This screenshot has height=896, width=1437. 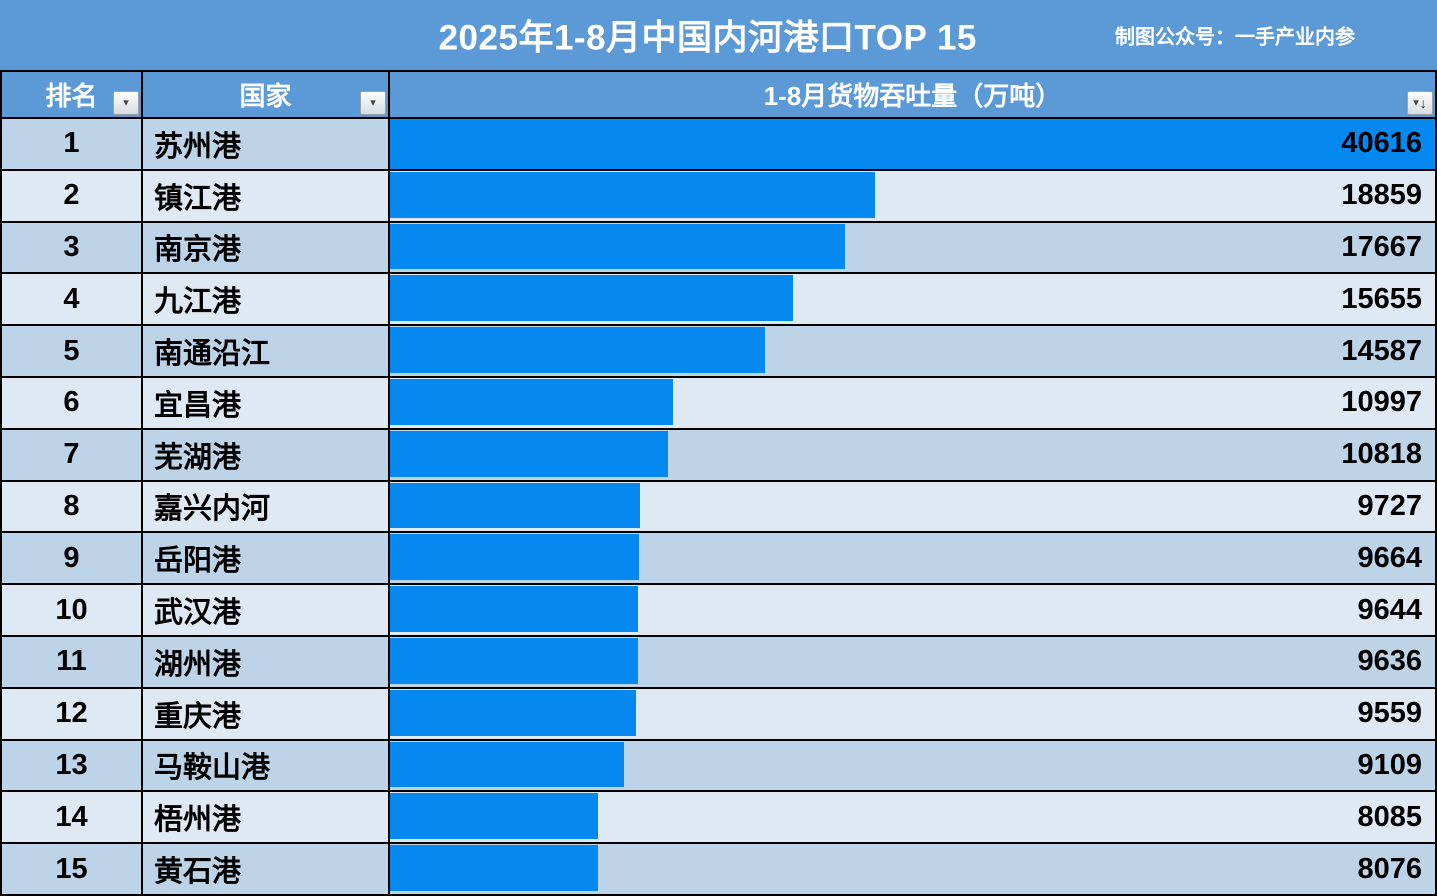 What do you see at coordinates (707, 38) in the screenshot?
I see `page-title: 2025年1-8月中国内河港口TOP 15` at bounding box center [707, 38].